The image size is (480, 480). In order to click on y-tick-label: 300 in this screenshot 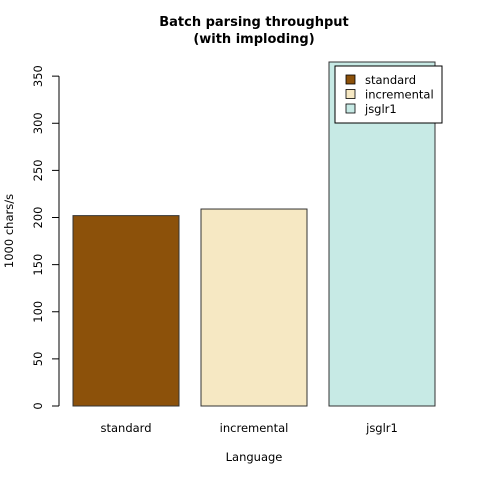, I will do `click(38, 123)`.